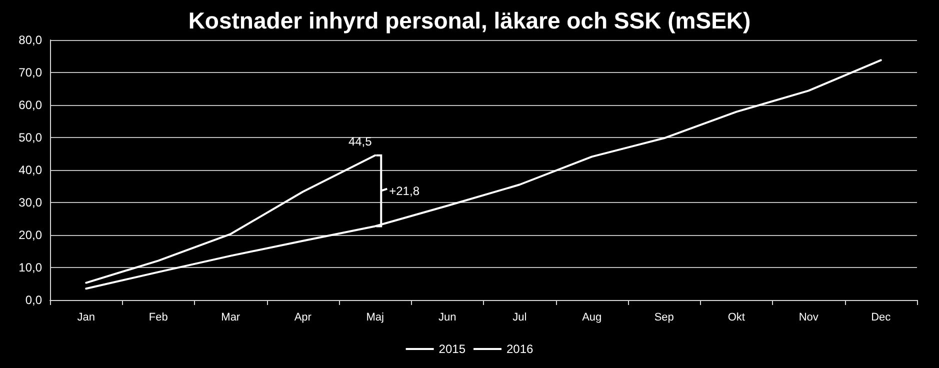 This screenshot has width=939, height=368. What do you see at coordinates (447, 318) in the screenshot?
I see `x-tick-label: Jun` at bounding box center [447, 318].